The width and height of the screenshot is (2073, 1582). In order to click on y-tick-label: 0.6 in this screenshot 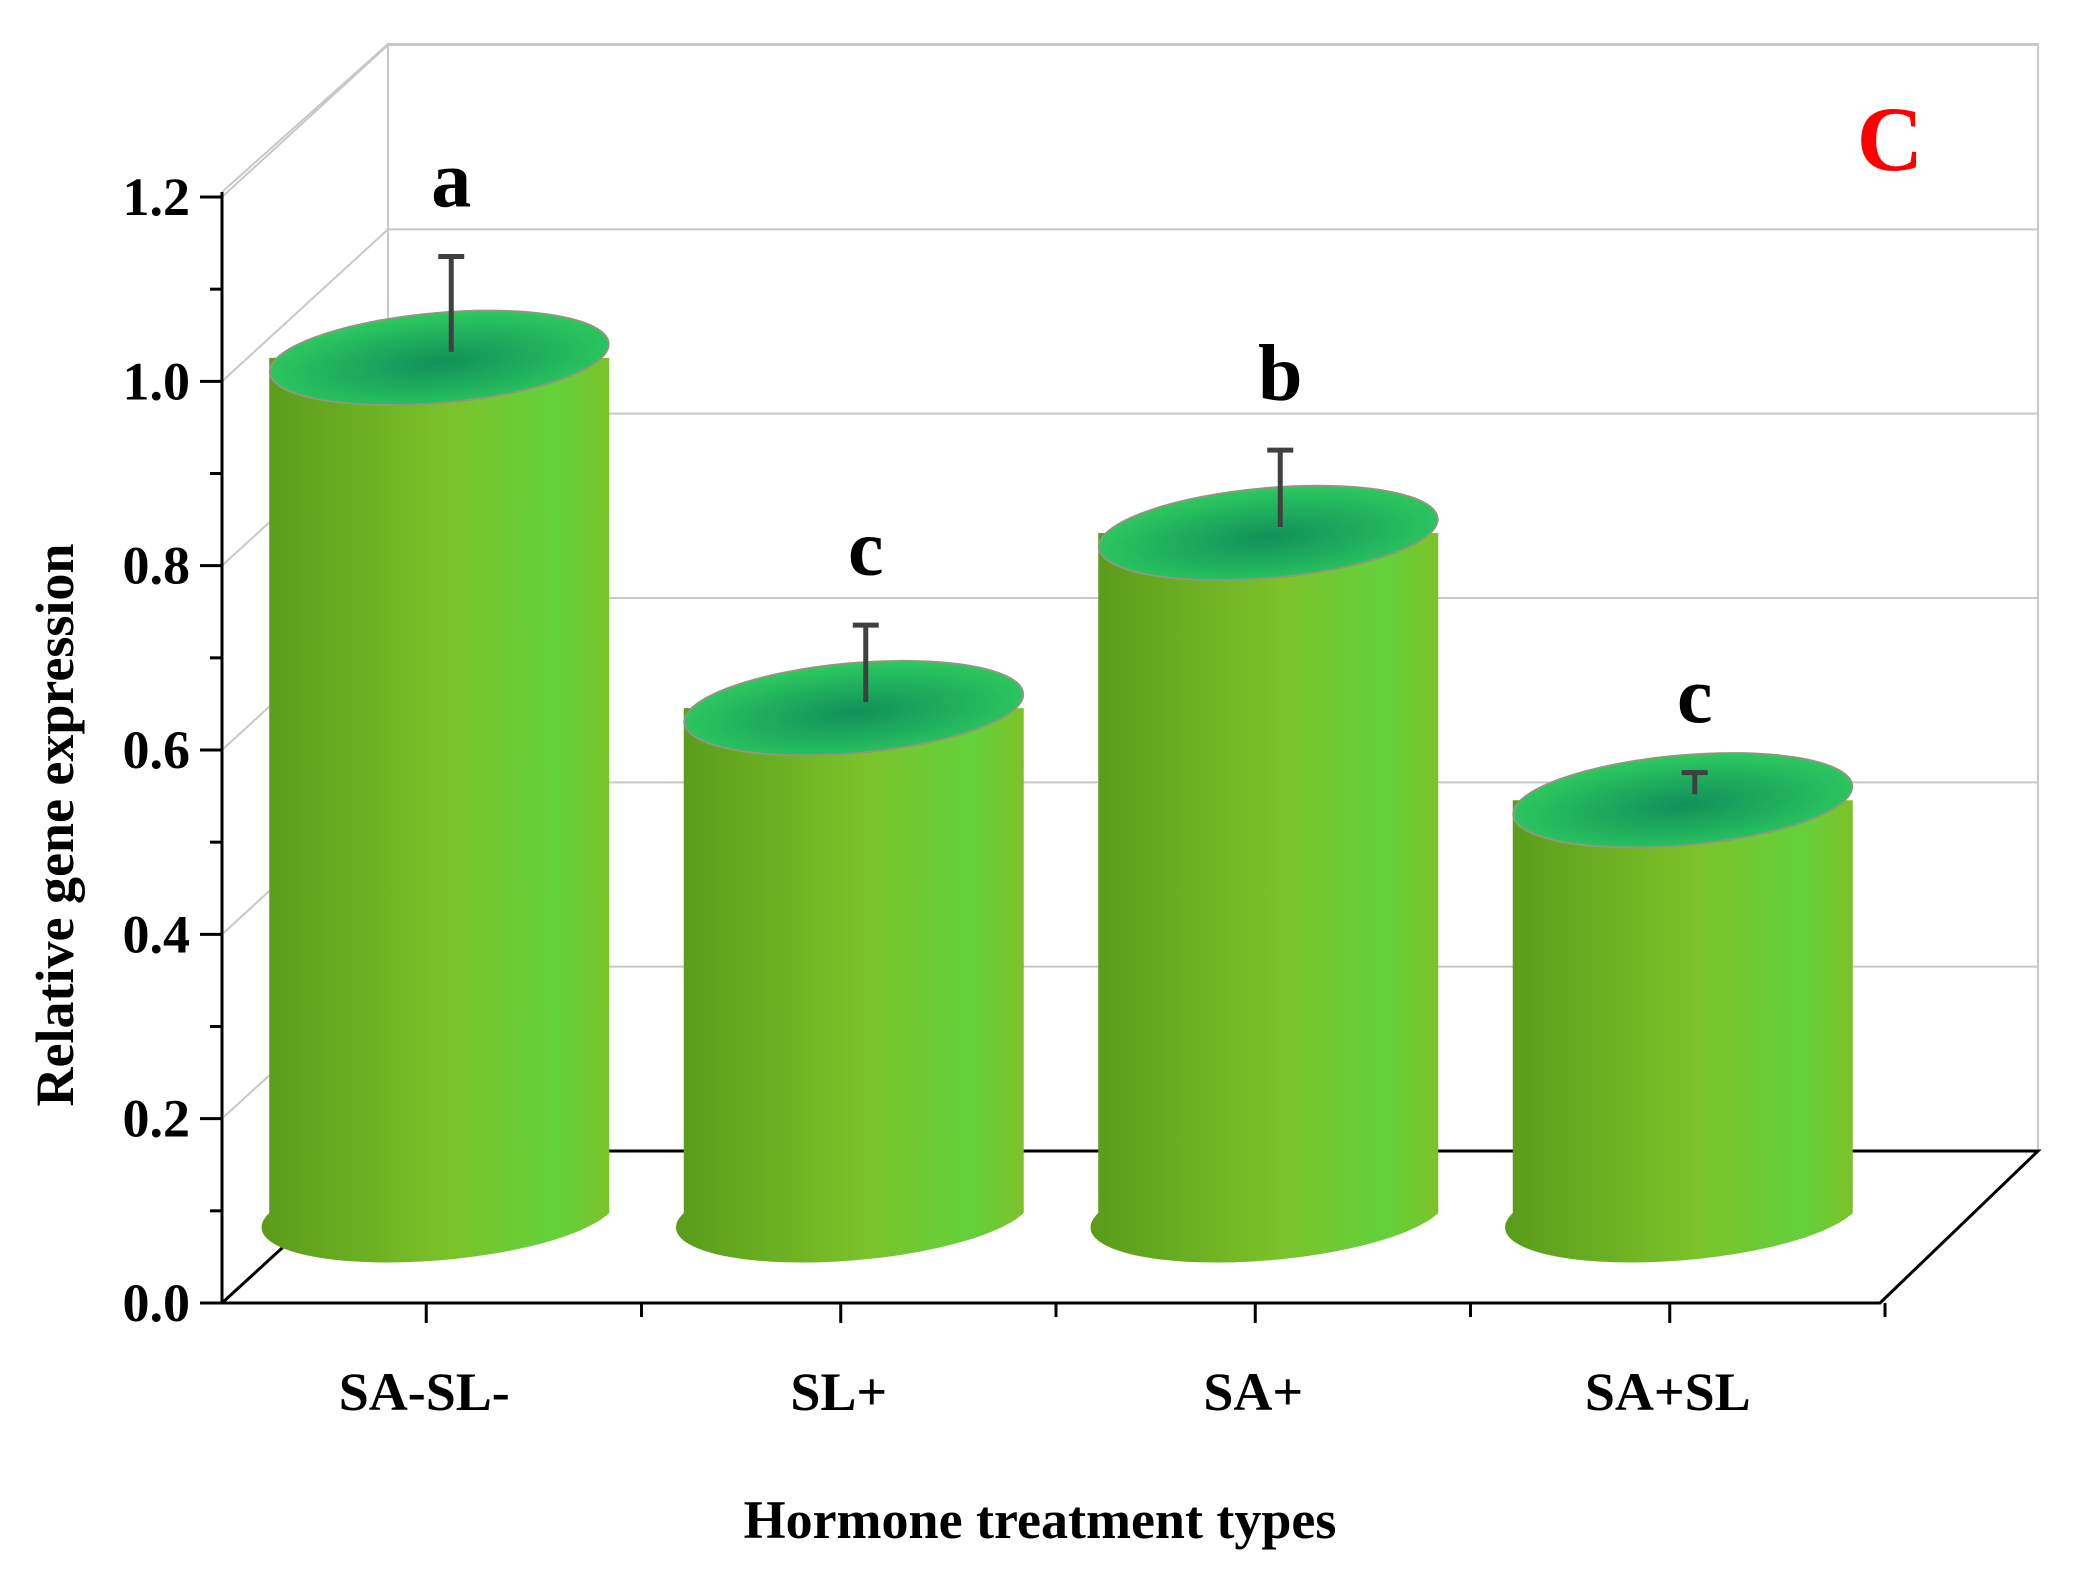, I will do `click(157, 750)`.